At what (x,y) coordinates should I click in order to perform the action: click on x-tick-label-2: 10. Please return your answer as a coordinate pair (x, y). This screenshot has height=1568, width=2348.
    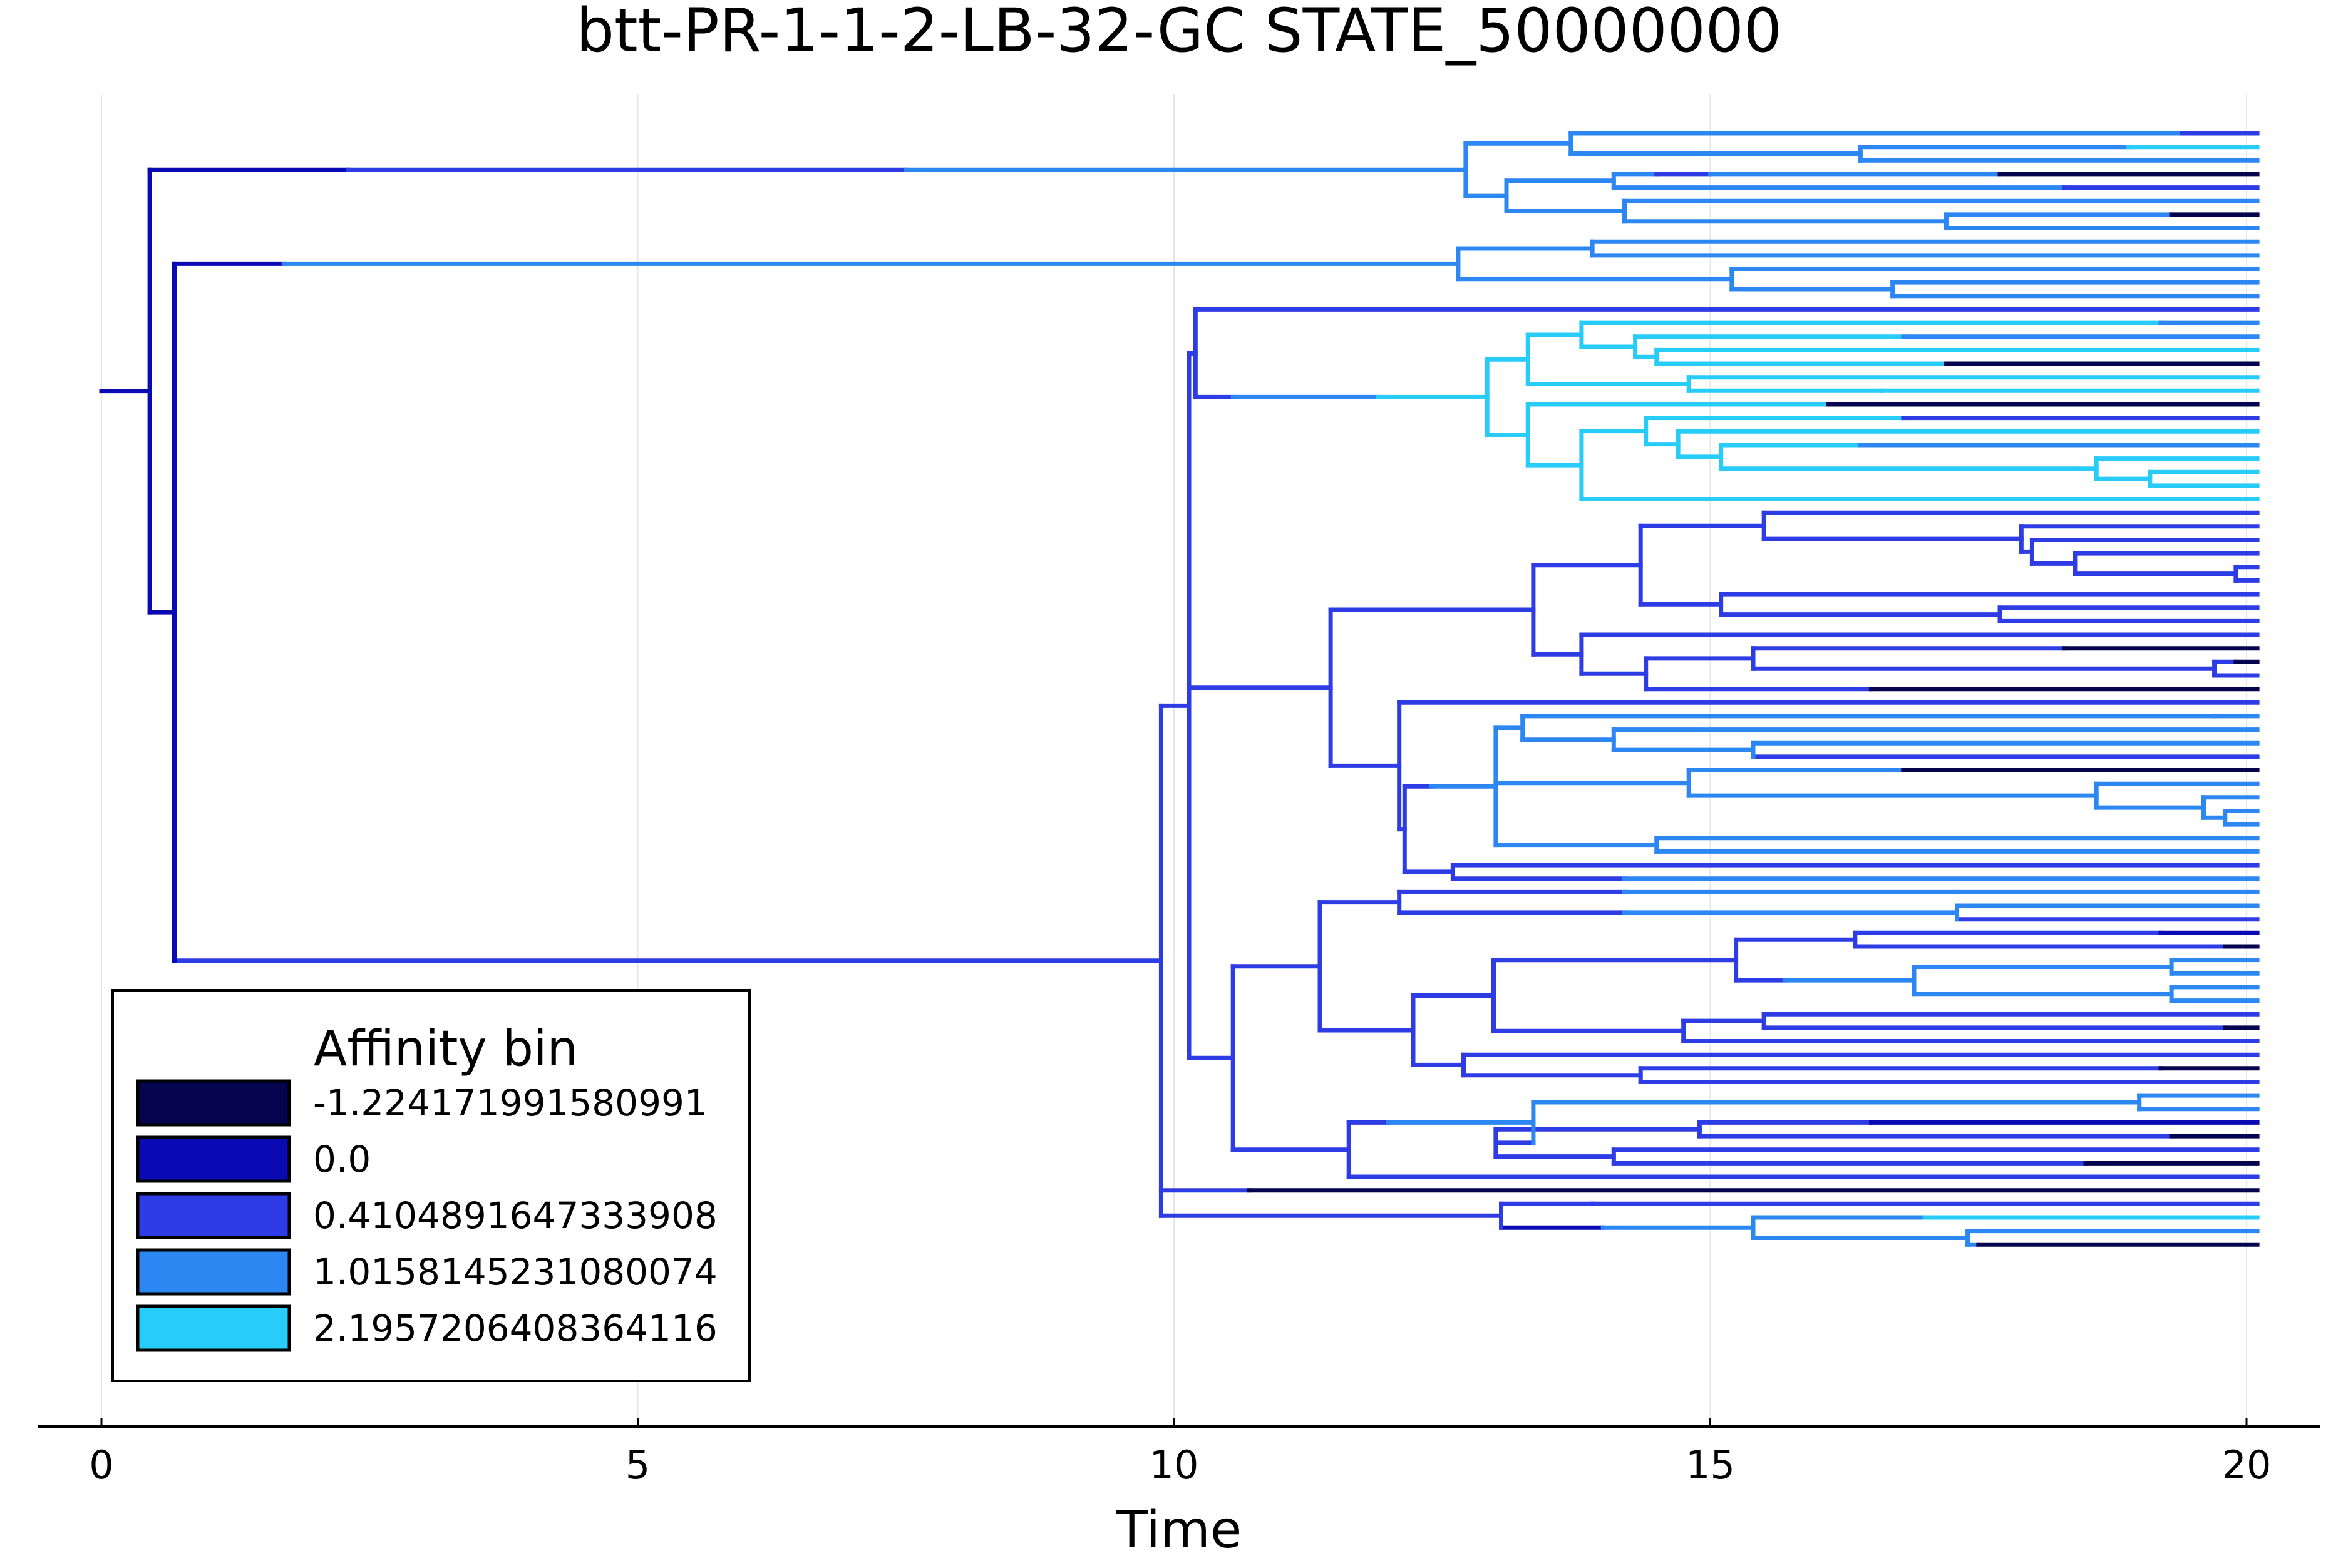
    Looking at the image, I should click on (1174, 1465).